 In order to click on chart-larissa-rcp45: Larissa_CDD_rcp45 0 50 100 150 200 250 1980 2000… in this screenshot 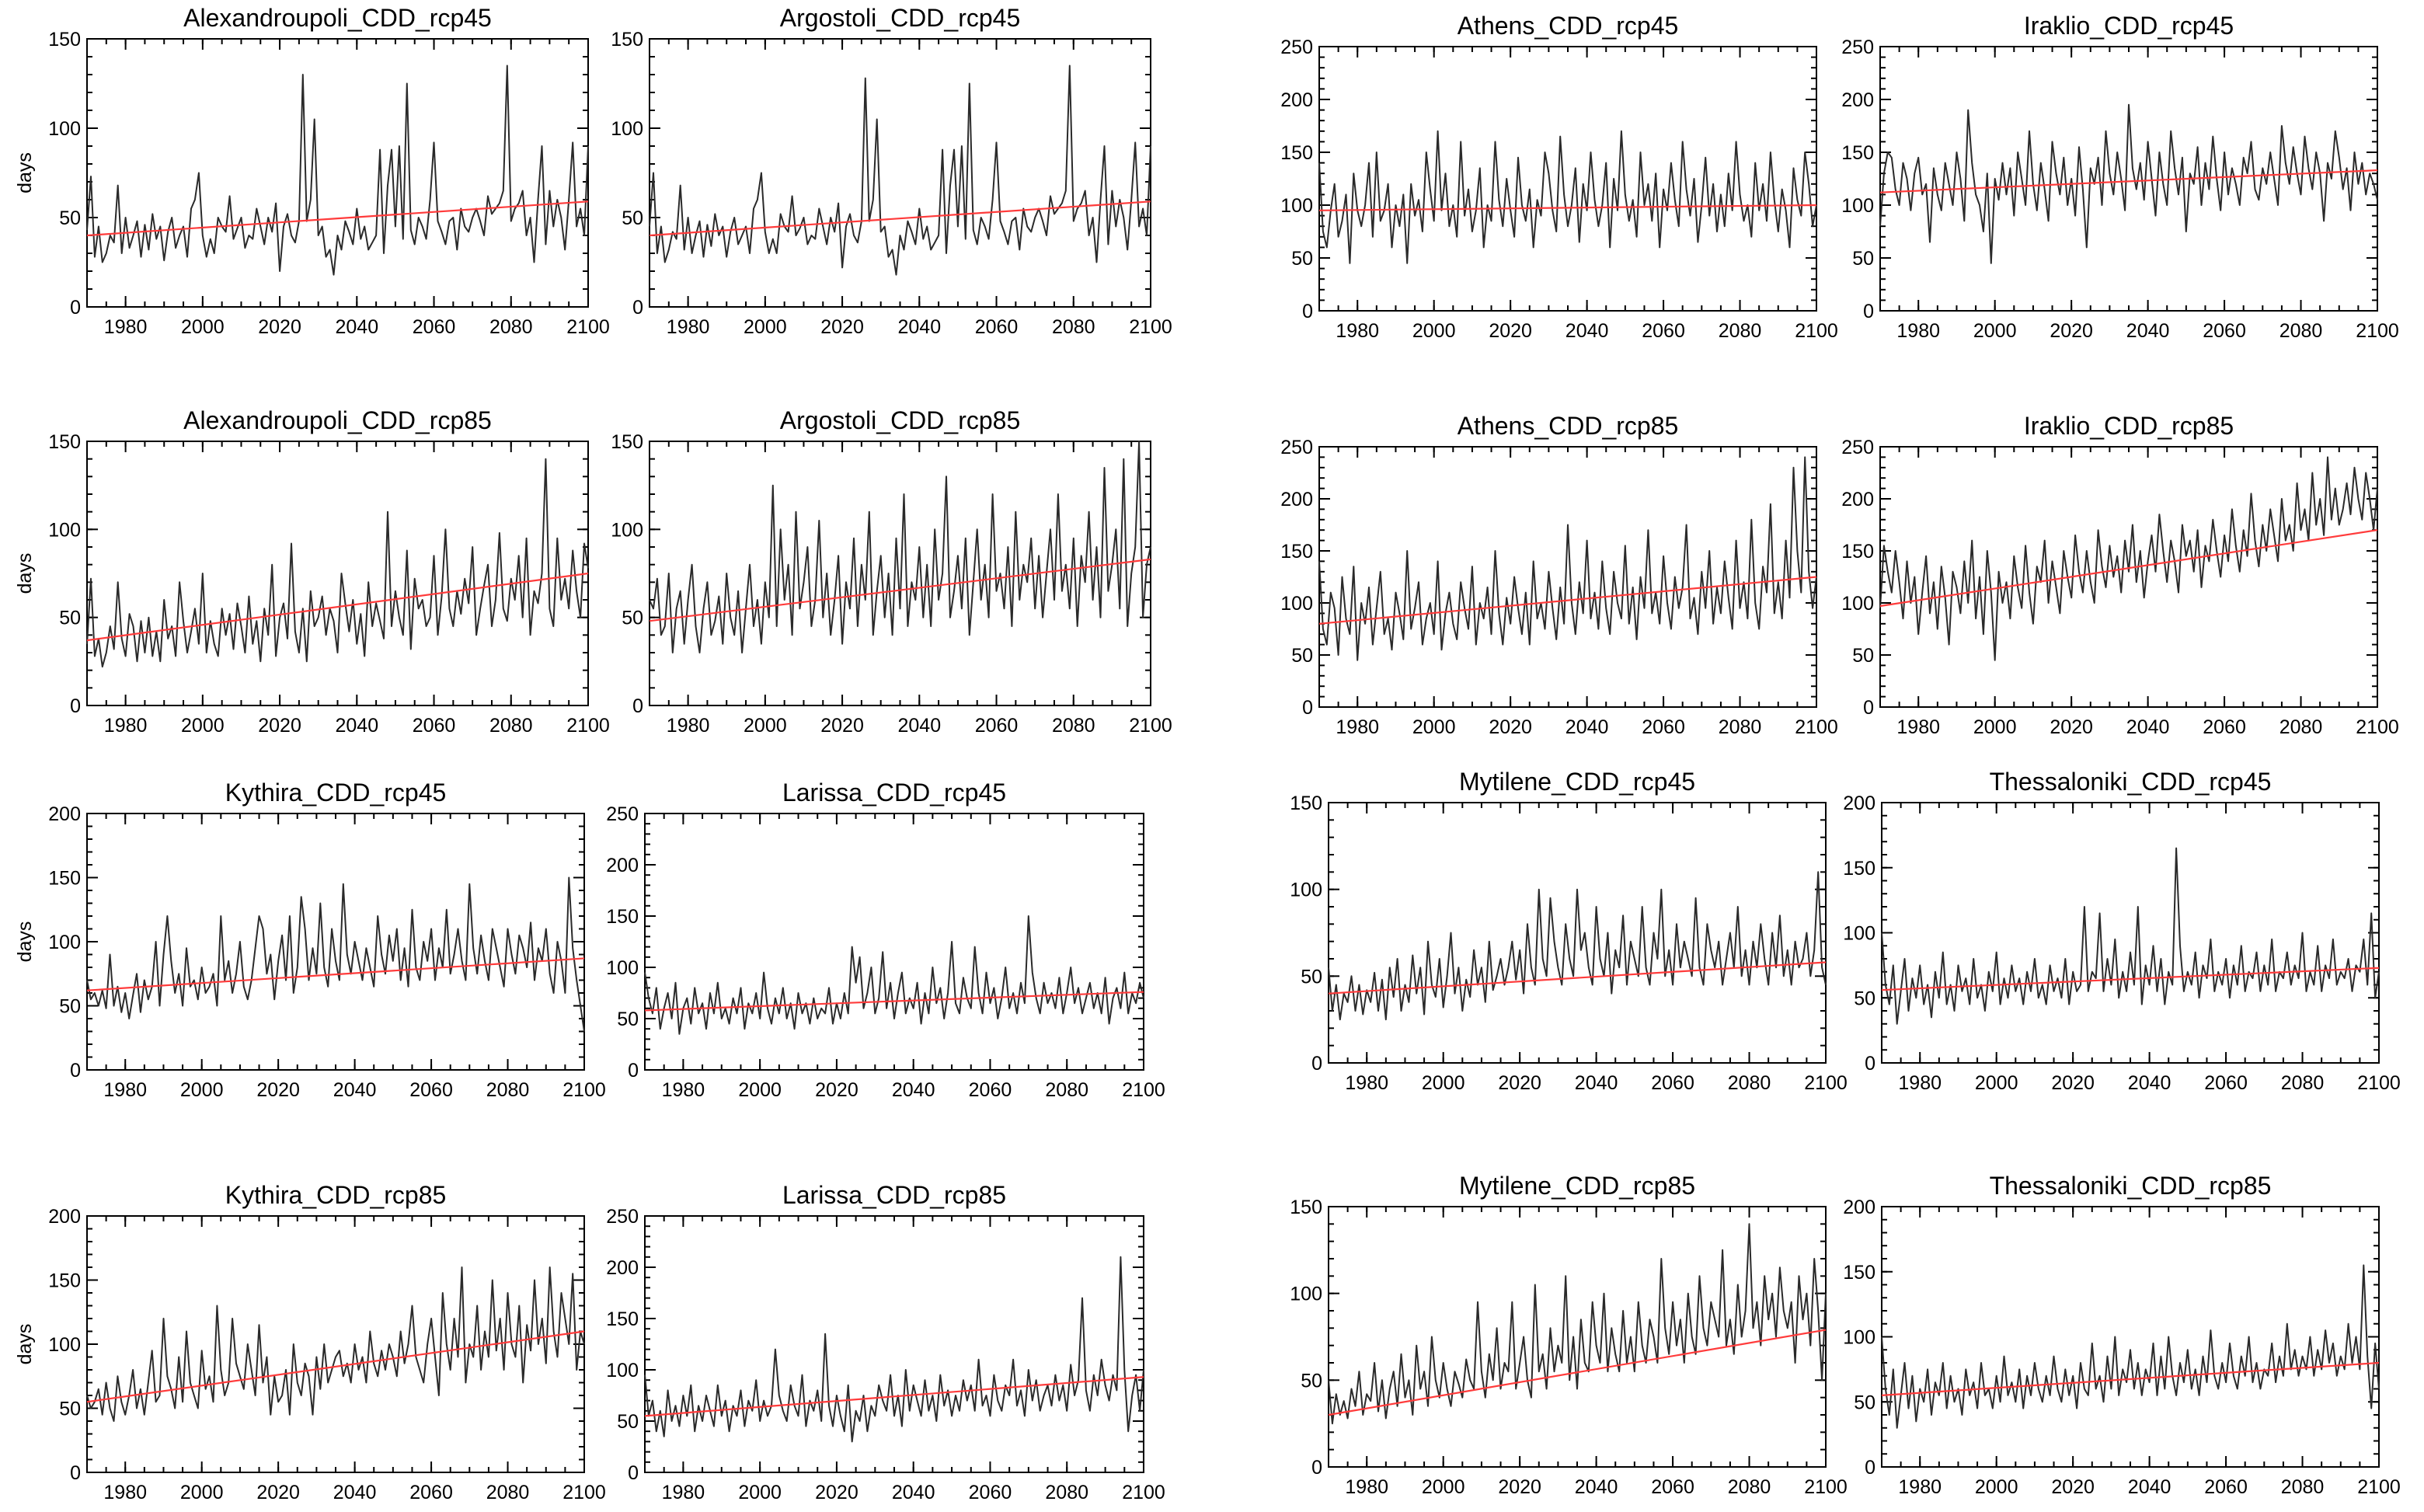, I will do `click(885, 940)`.